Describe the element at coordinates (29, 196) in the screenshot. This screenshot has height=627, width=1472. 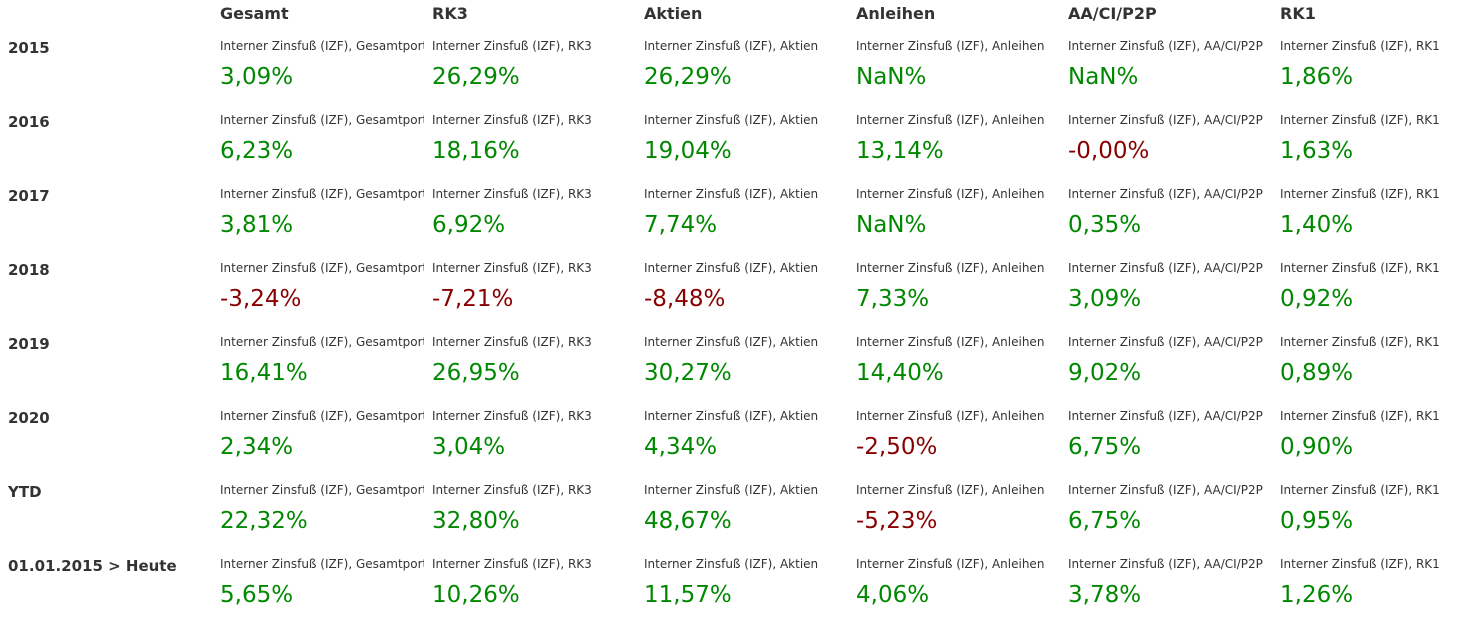
I see `row-period-label: 2017` at that location.